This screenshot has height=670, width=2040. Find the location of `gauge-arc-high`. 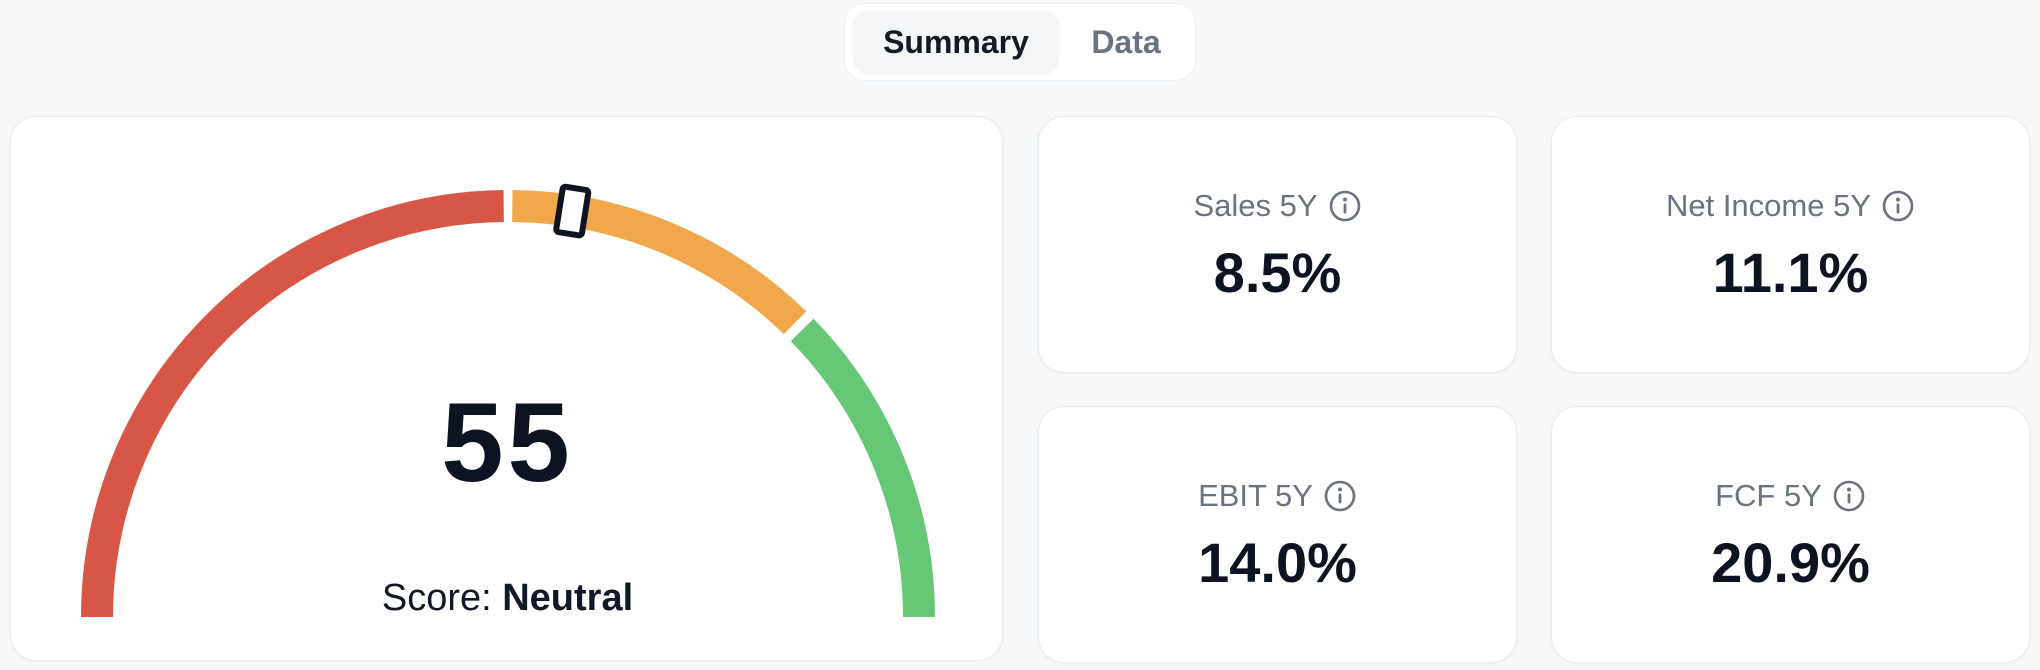

gauge-arc-high is located at coordinates (862, 468).